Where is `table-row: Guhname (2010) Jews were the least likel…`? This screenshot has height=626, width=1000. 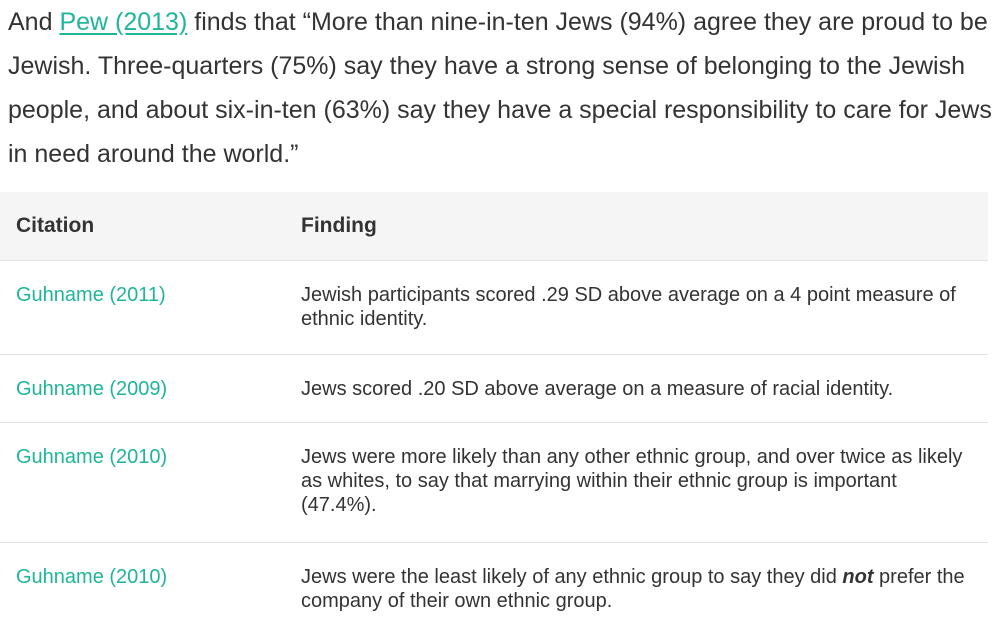 table-row: Guhname (2010) Jews were the least likel… is located at coordinates (494, 584).